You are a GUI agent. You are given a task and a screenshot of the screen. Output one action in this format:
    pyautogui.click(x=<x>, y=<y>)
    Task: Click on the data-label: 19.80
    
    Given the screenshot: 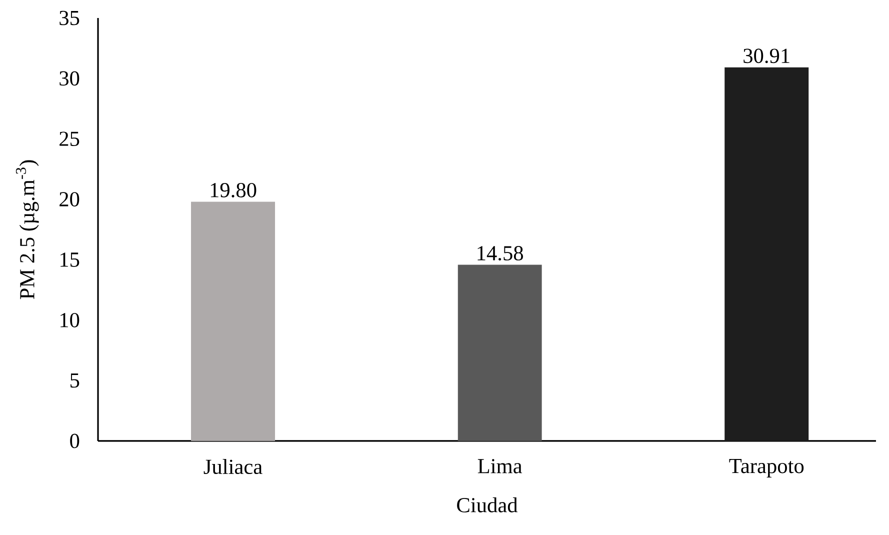 What is the action you would take?
    pyautogui.click(x=233, y=190)
    